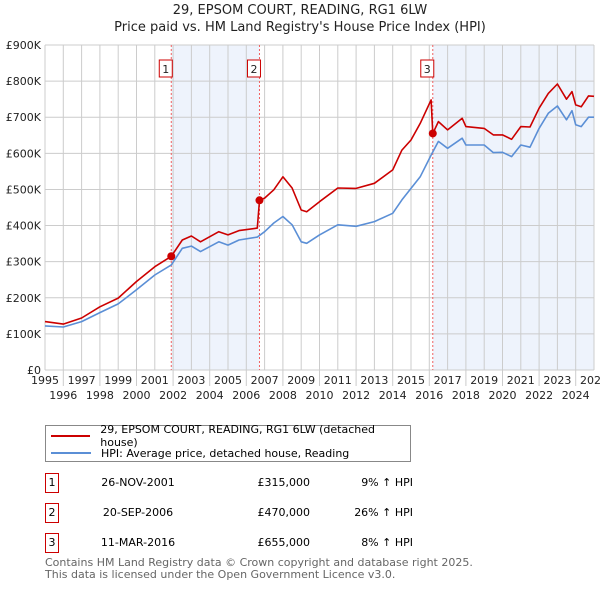  What do you see at coordinates (383, 512) in the screenshot?
I see `transaction-hpi-change: 26% ↑ HPI` at bounding box center [383, 512].